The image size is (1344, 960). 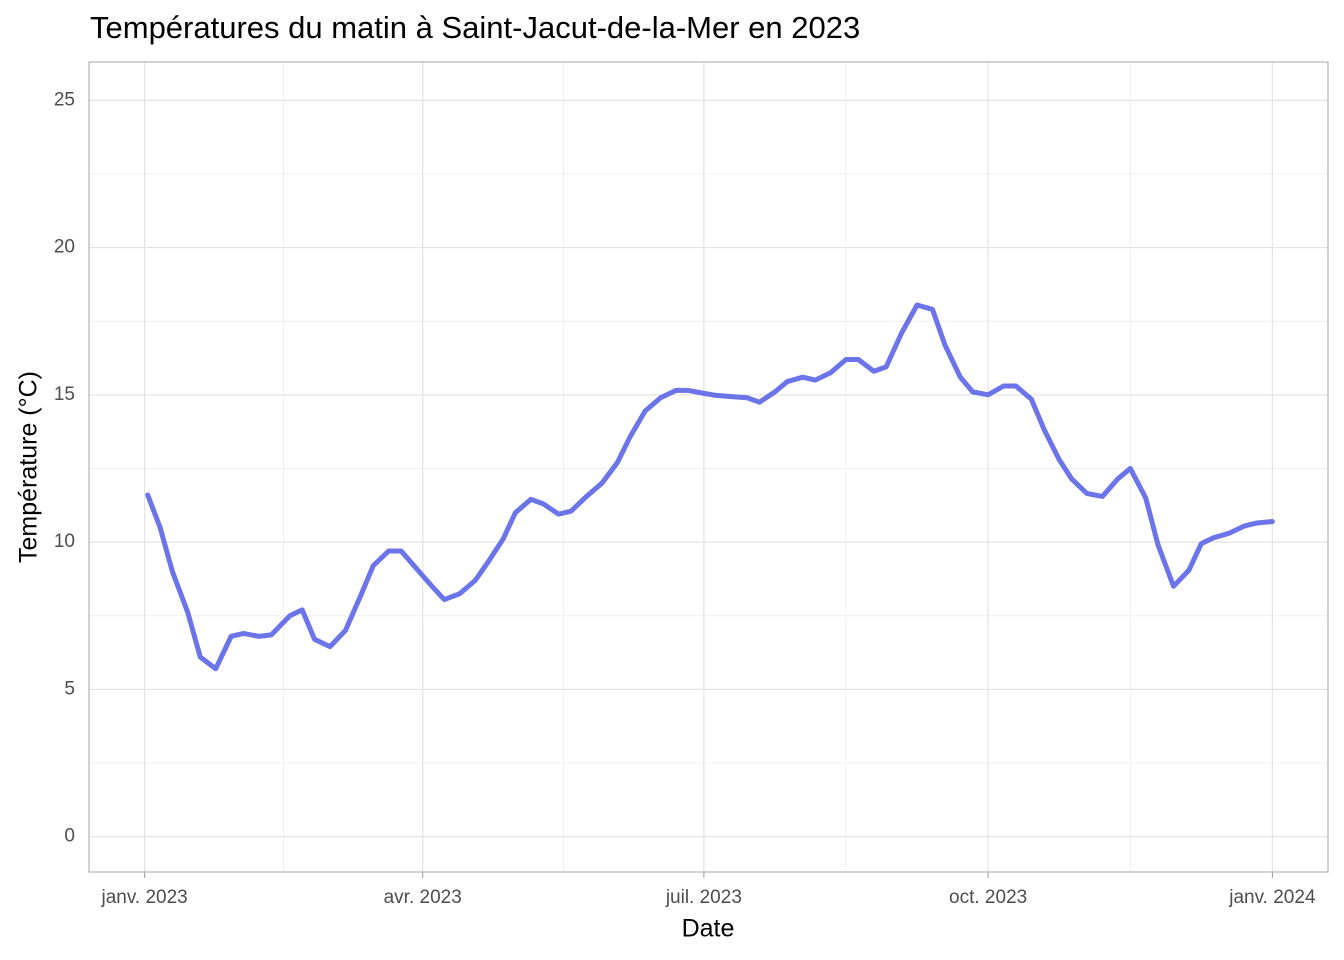 I want to click on y-tick-label: 20, so click(x=64, y=247).